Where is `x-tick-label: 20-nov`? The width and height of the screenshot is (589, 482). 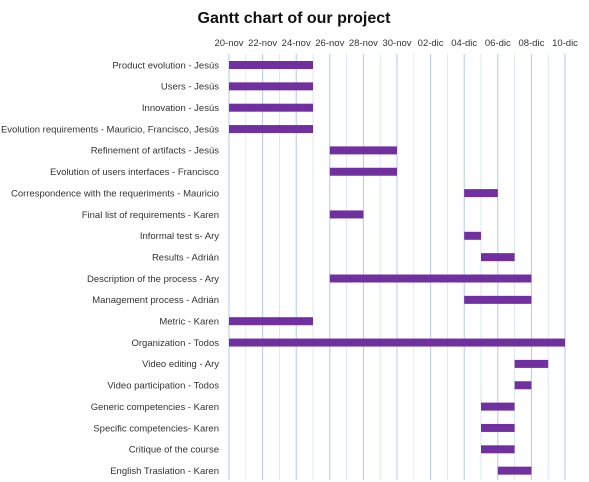 x-tick-label: 20-nov is located at coordinates (228, 43).